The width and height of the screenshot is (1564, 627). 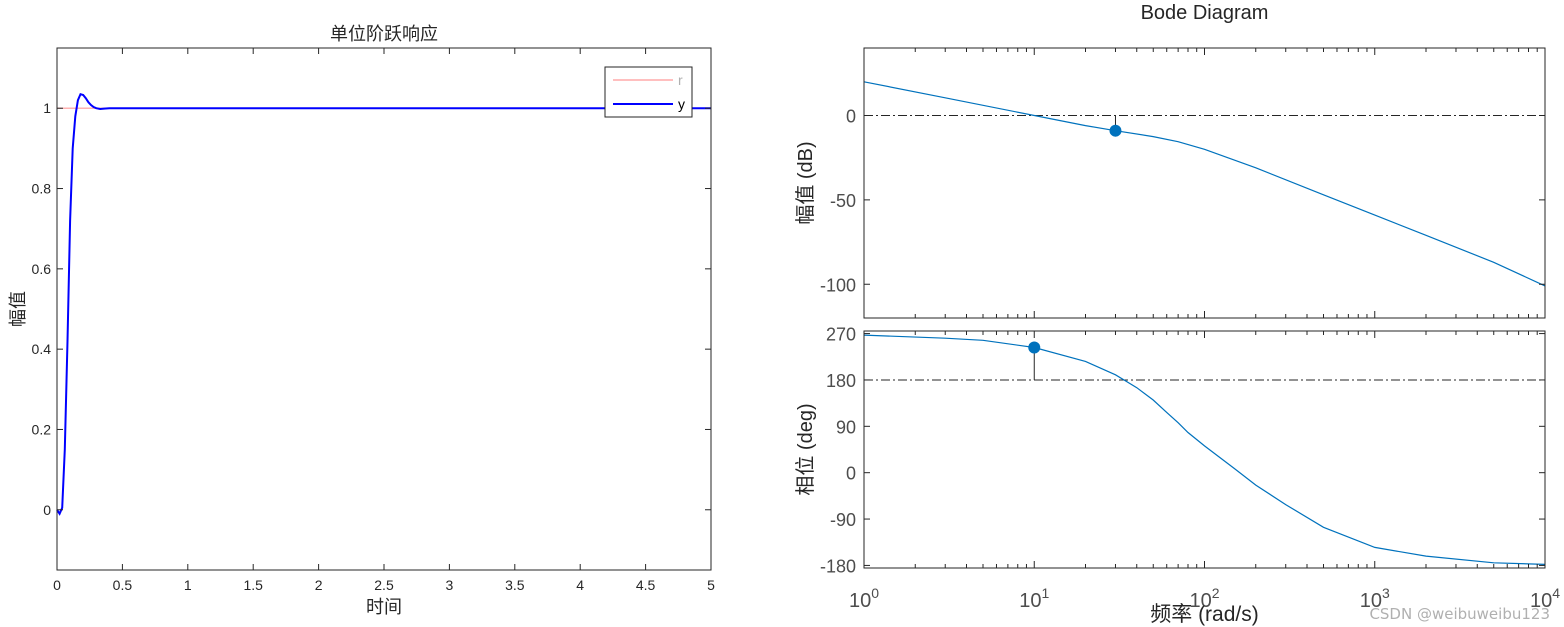 What do you see at coordinates (841, 381) in the screenshot?
I see `y-tick-label: 180` at bounding box center [841, 381].